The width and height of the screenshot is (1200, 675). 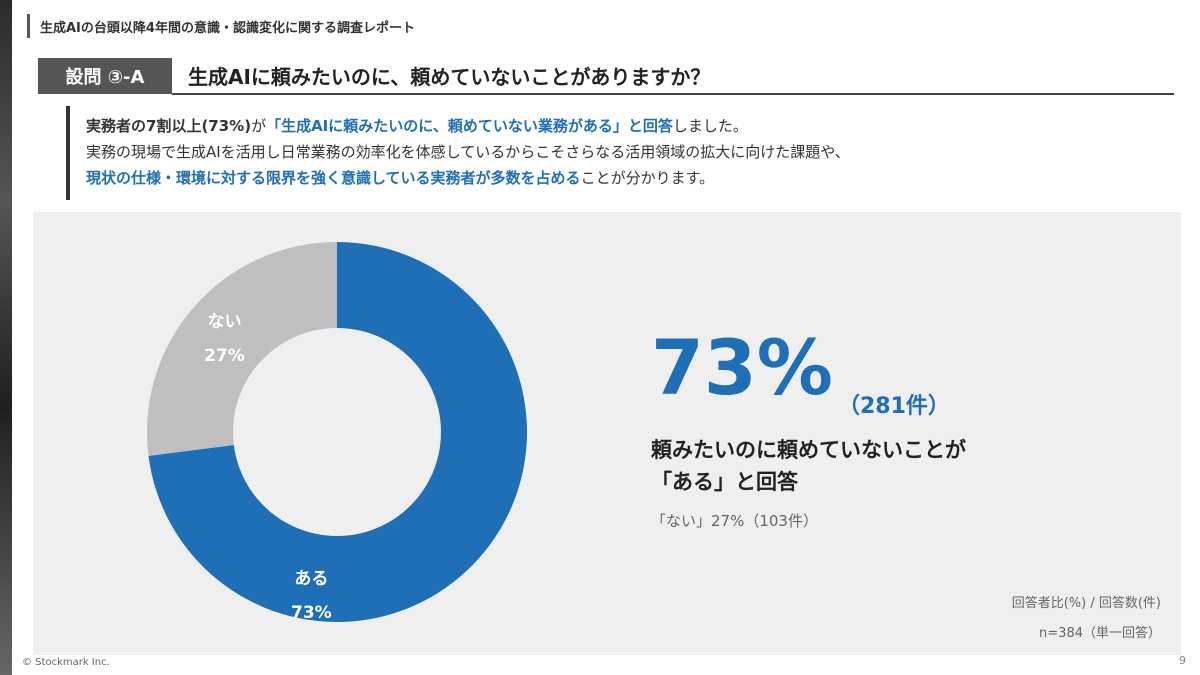 I want to click on summary-text-fragment: が, so click(x=259, y=126).